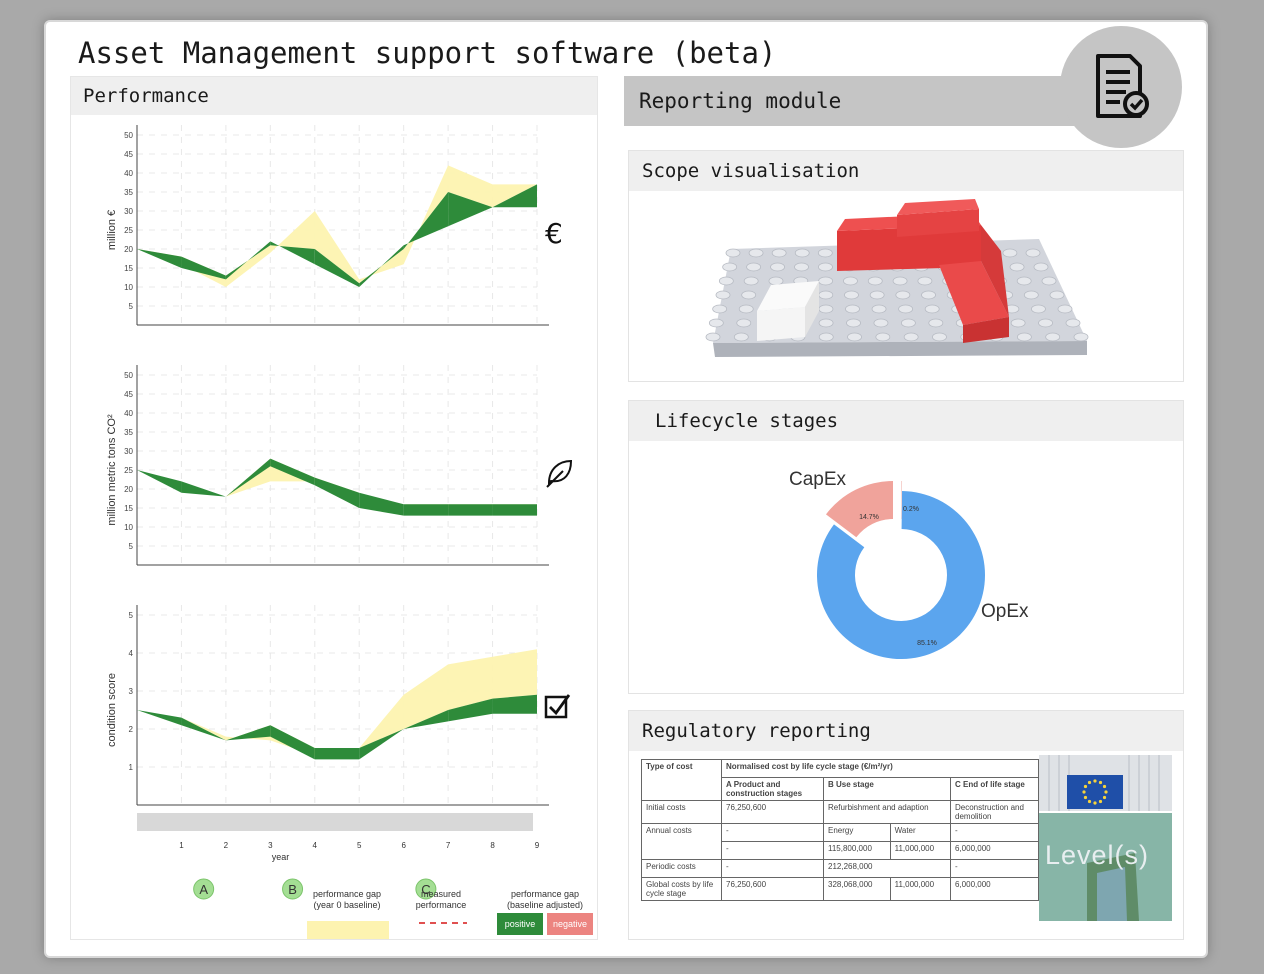 The image size is (1264, 974). Describe the element at coordinates (348, 930) in the screenshot. I see `legend-gap-baseline-swatch` at that location.